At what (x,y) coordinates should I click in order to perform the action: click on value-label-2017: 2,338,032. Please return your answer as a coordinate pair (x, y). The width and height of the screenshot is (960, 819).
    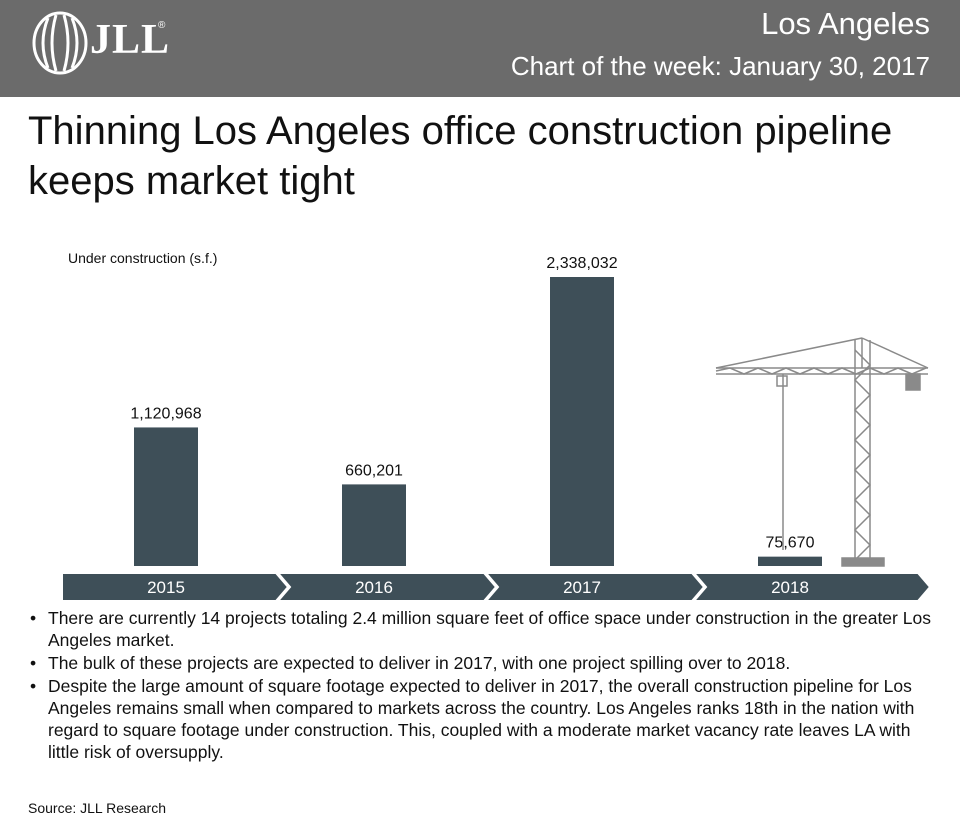
    Looking at the image, I should click on (581, 263).